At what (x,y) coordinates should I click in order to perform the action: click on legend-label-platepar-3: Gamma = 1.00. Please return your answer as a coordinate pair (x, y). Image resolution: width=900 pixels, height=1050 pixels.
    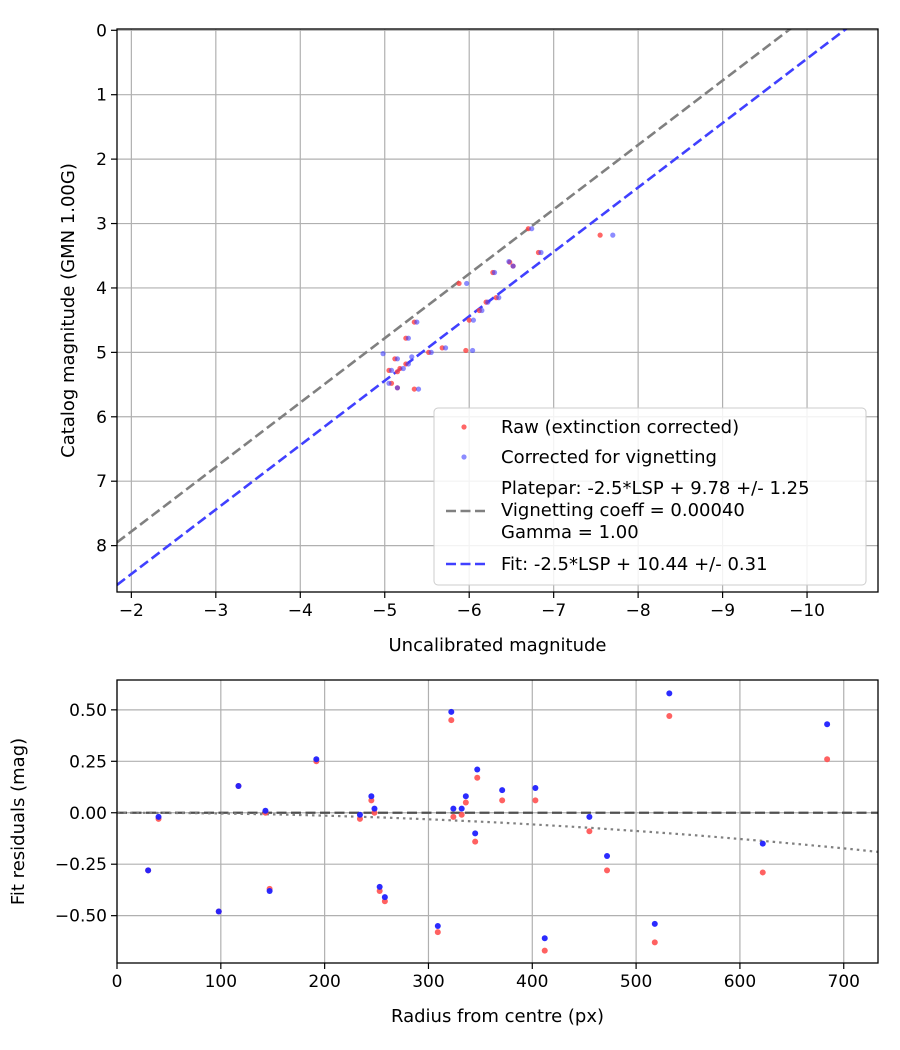
    Looking at the image, I should click on (570, 532).